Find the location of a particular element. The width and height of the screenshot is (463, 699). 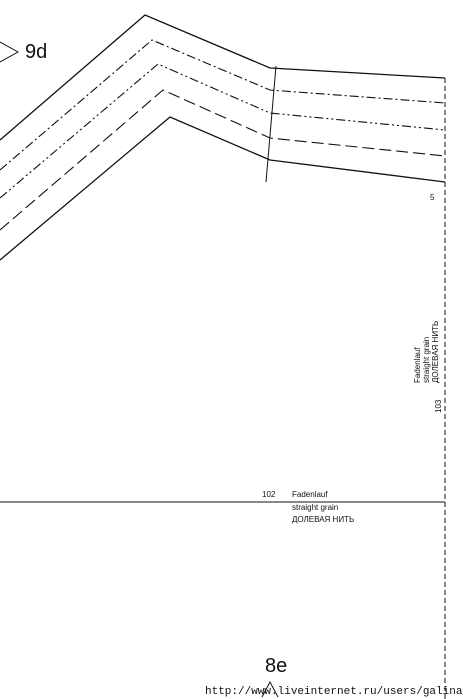

grain-label: Fadenlauf straight grain ДОЛЕВАЯ НИТЬ is located at coordinates (426, 352).